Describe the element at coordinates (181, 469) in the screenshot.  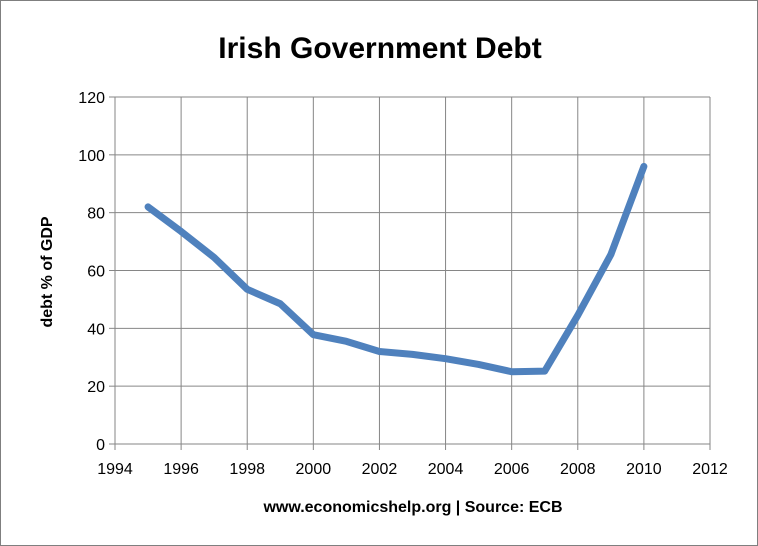
I see `x-tick-label: 1996` at that location.